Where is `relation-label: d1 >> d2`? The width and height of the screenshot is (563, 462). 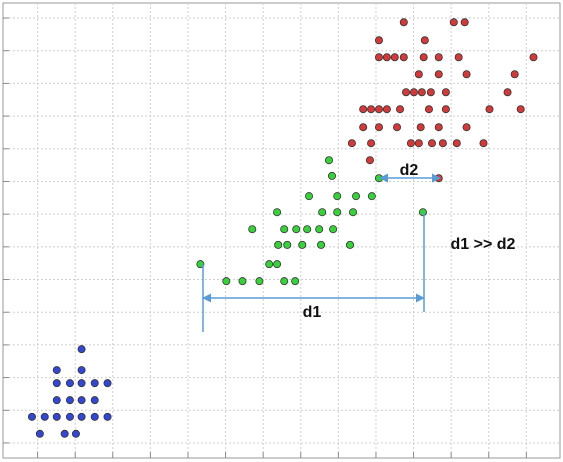 relation-label: d1 >> d2 is located at coordinates (483, 244).